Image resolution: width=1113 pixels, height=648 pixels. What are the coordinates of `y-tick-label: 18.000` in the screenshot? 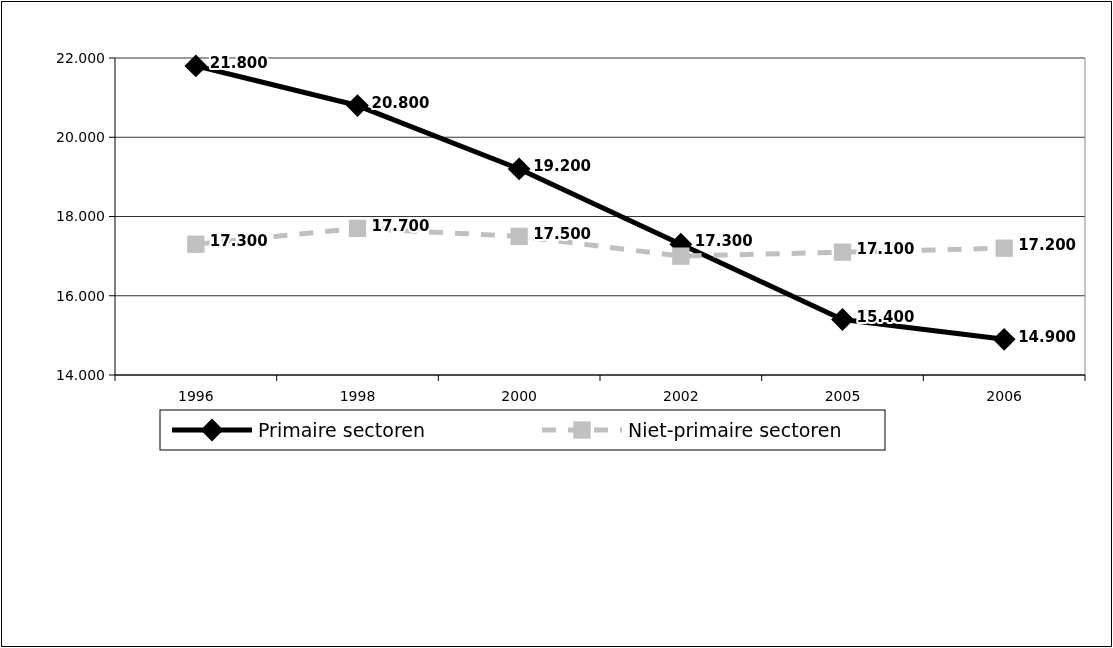 It's located at (80, 216).